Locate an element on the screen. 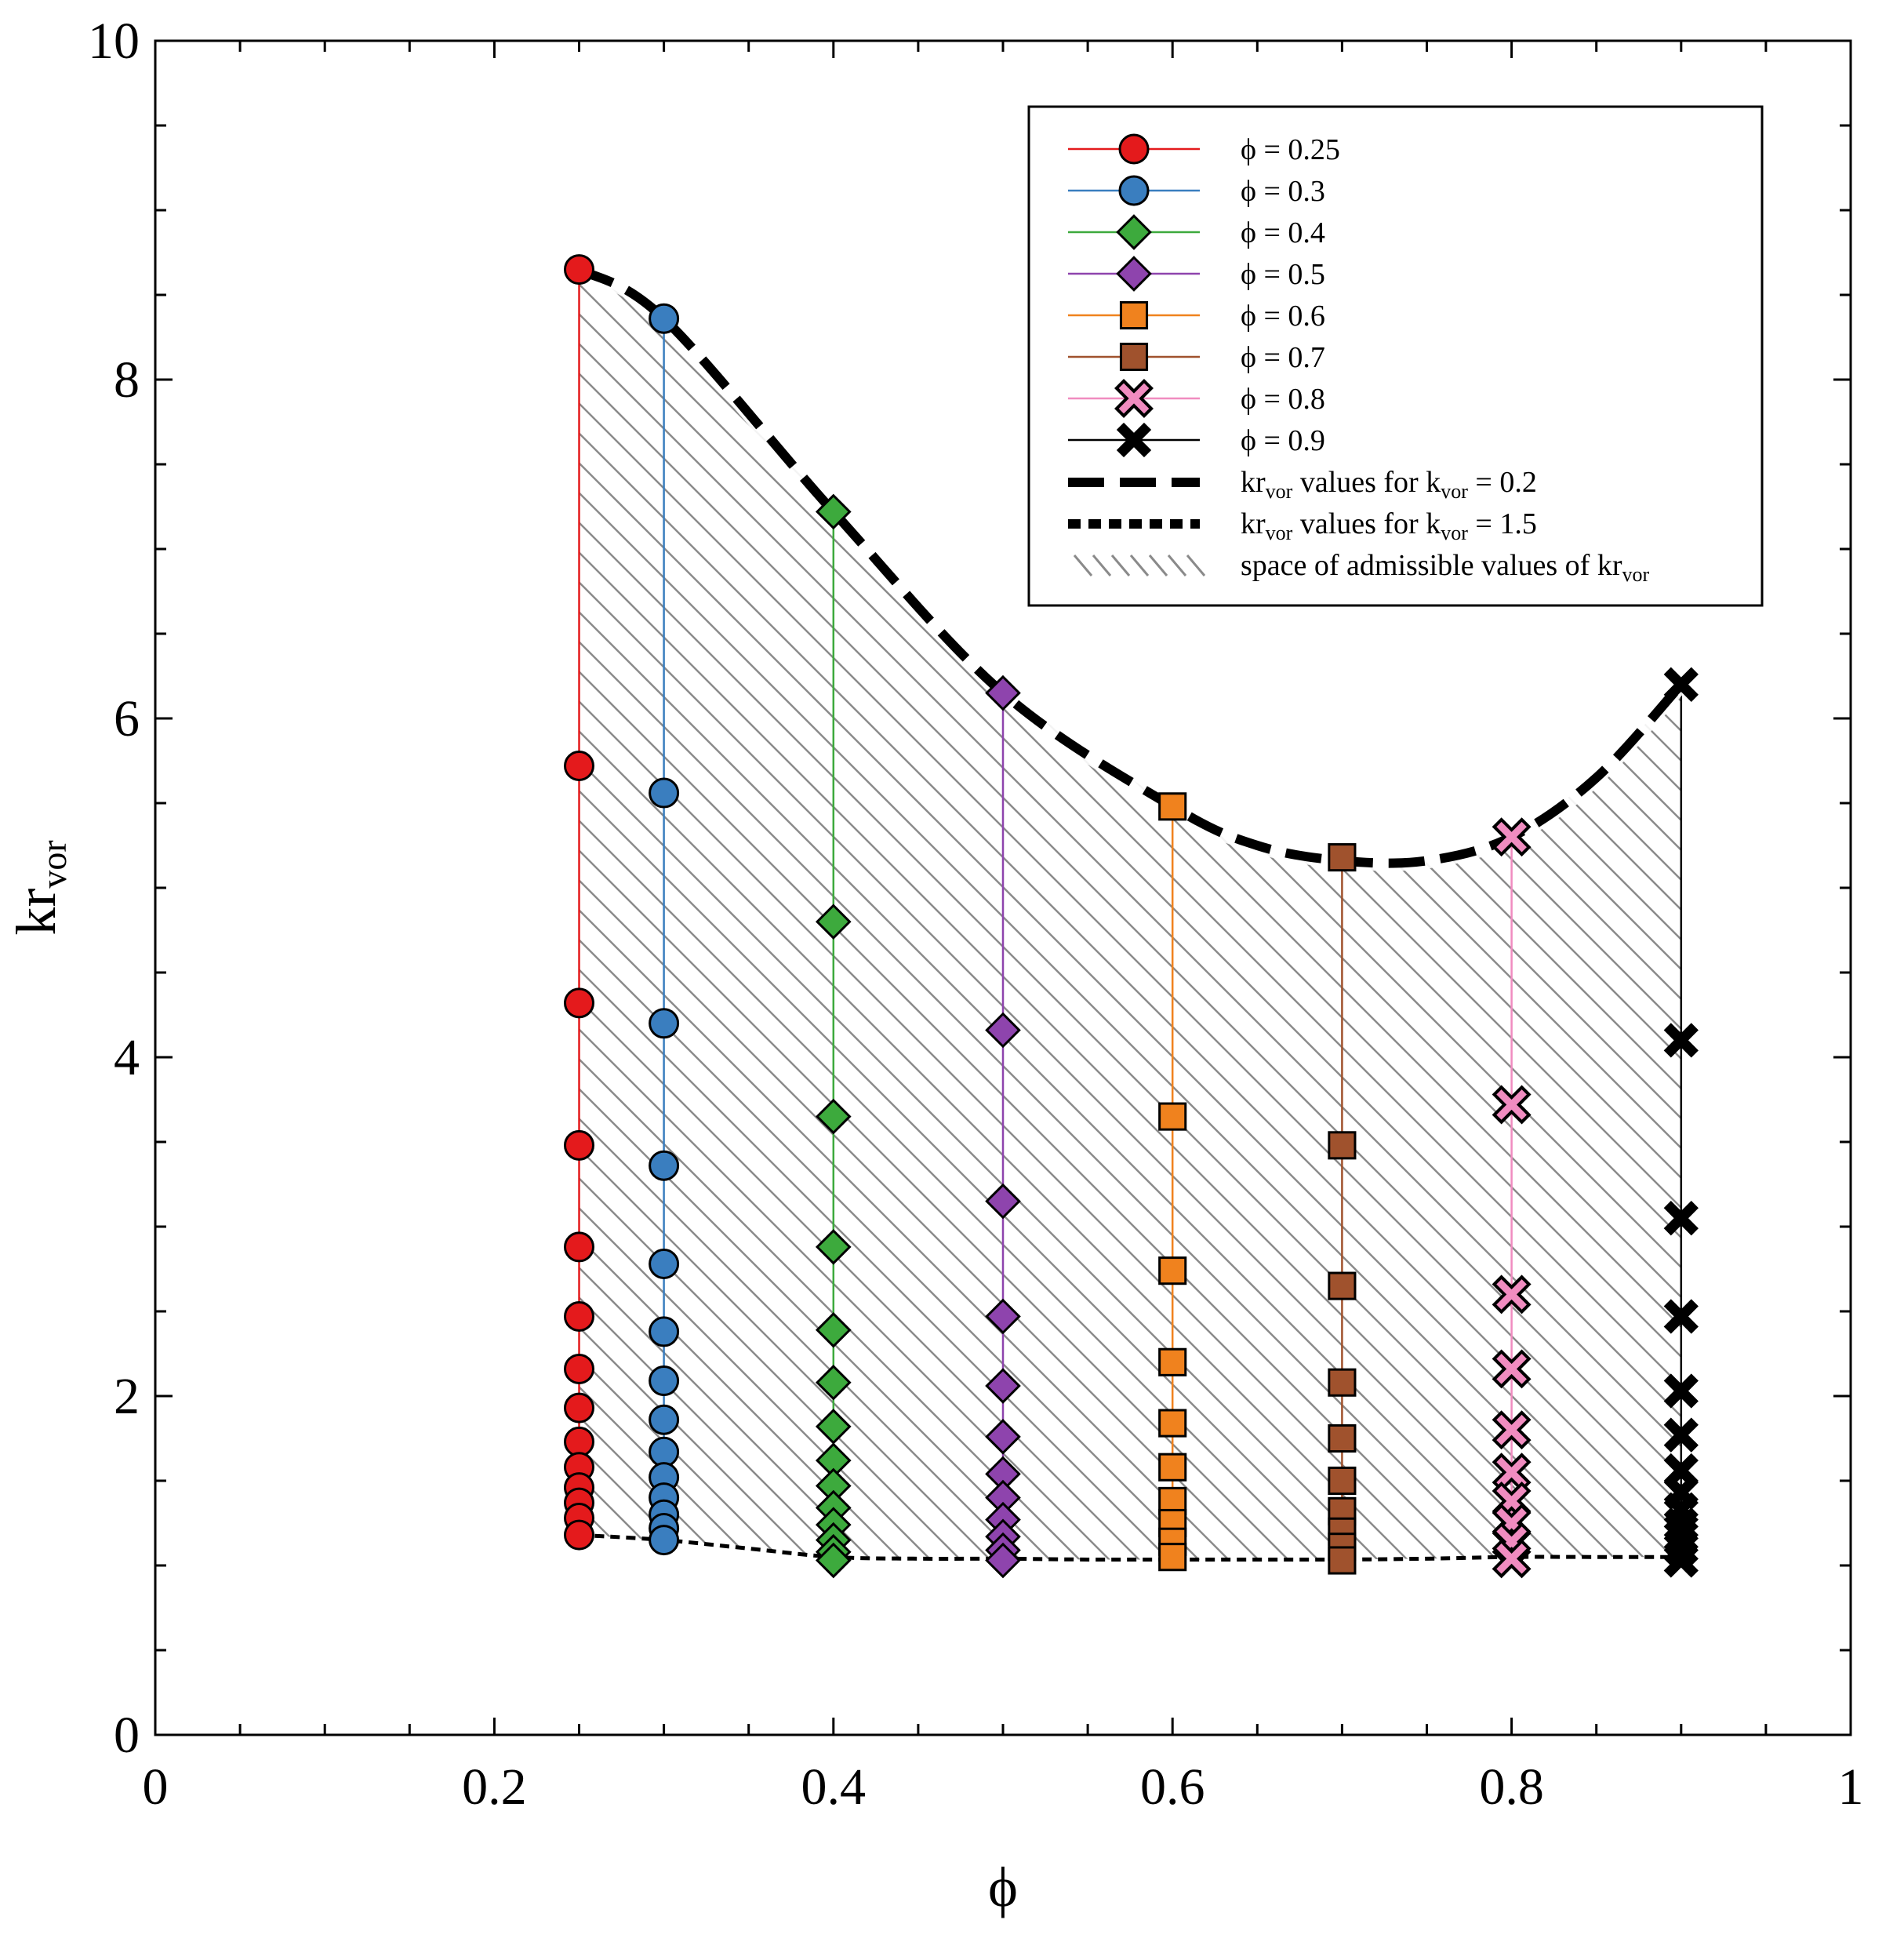  y-tick-label-3: 6 is located at coordinates (127, 718).